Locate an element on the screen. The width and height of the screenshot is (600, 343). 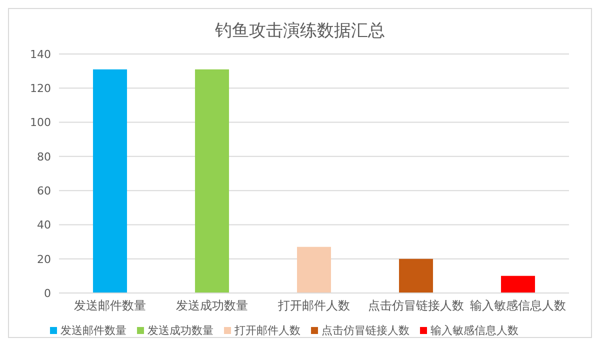
y-tick-label: 80 is located at coordinates (44, 157).